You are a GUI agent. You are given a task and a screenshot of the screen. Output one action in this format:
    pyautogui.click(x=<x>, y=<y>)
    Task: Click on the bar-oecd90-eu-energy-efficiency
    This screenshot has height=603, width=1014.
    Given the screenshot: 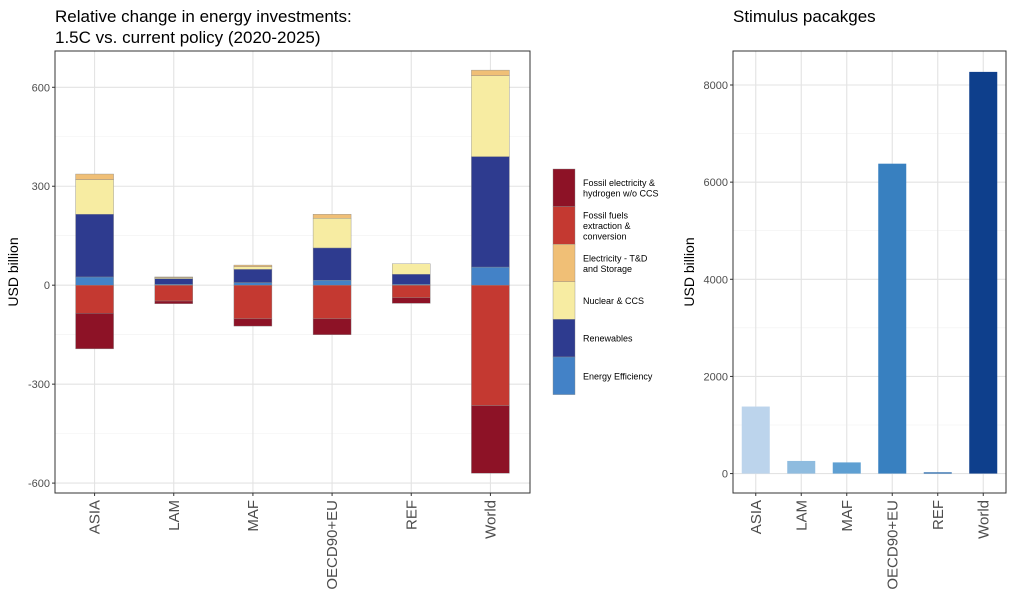 What is the action you would take?
    pyautogui.click(x=332, y=283)
    